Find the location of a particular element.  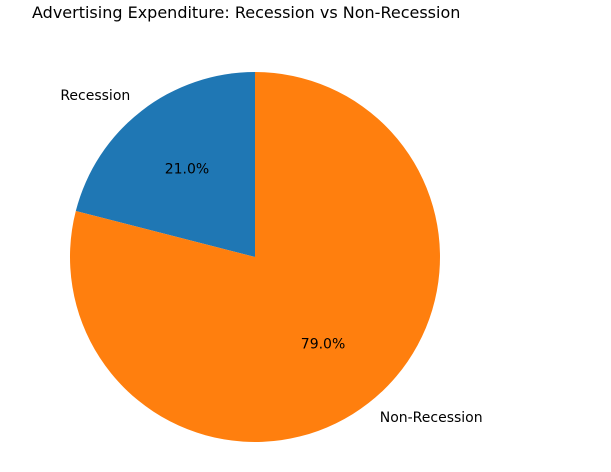

pie-percent-label-recession: 21.0% is located at coordinates (187, 169).